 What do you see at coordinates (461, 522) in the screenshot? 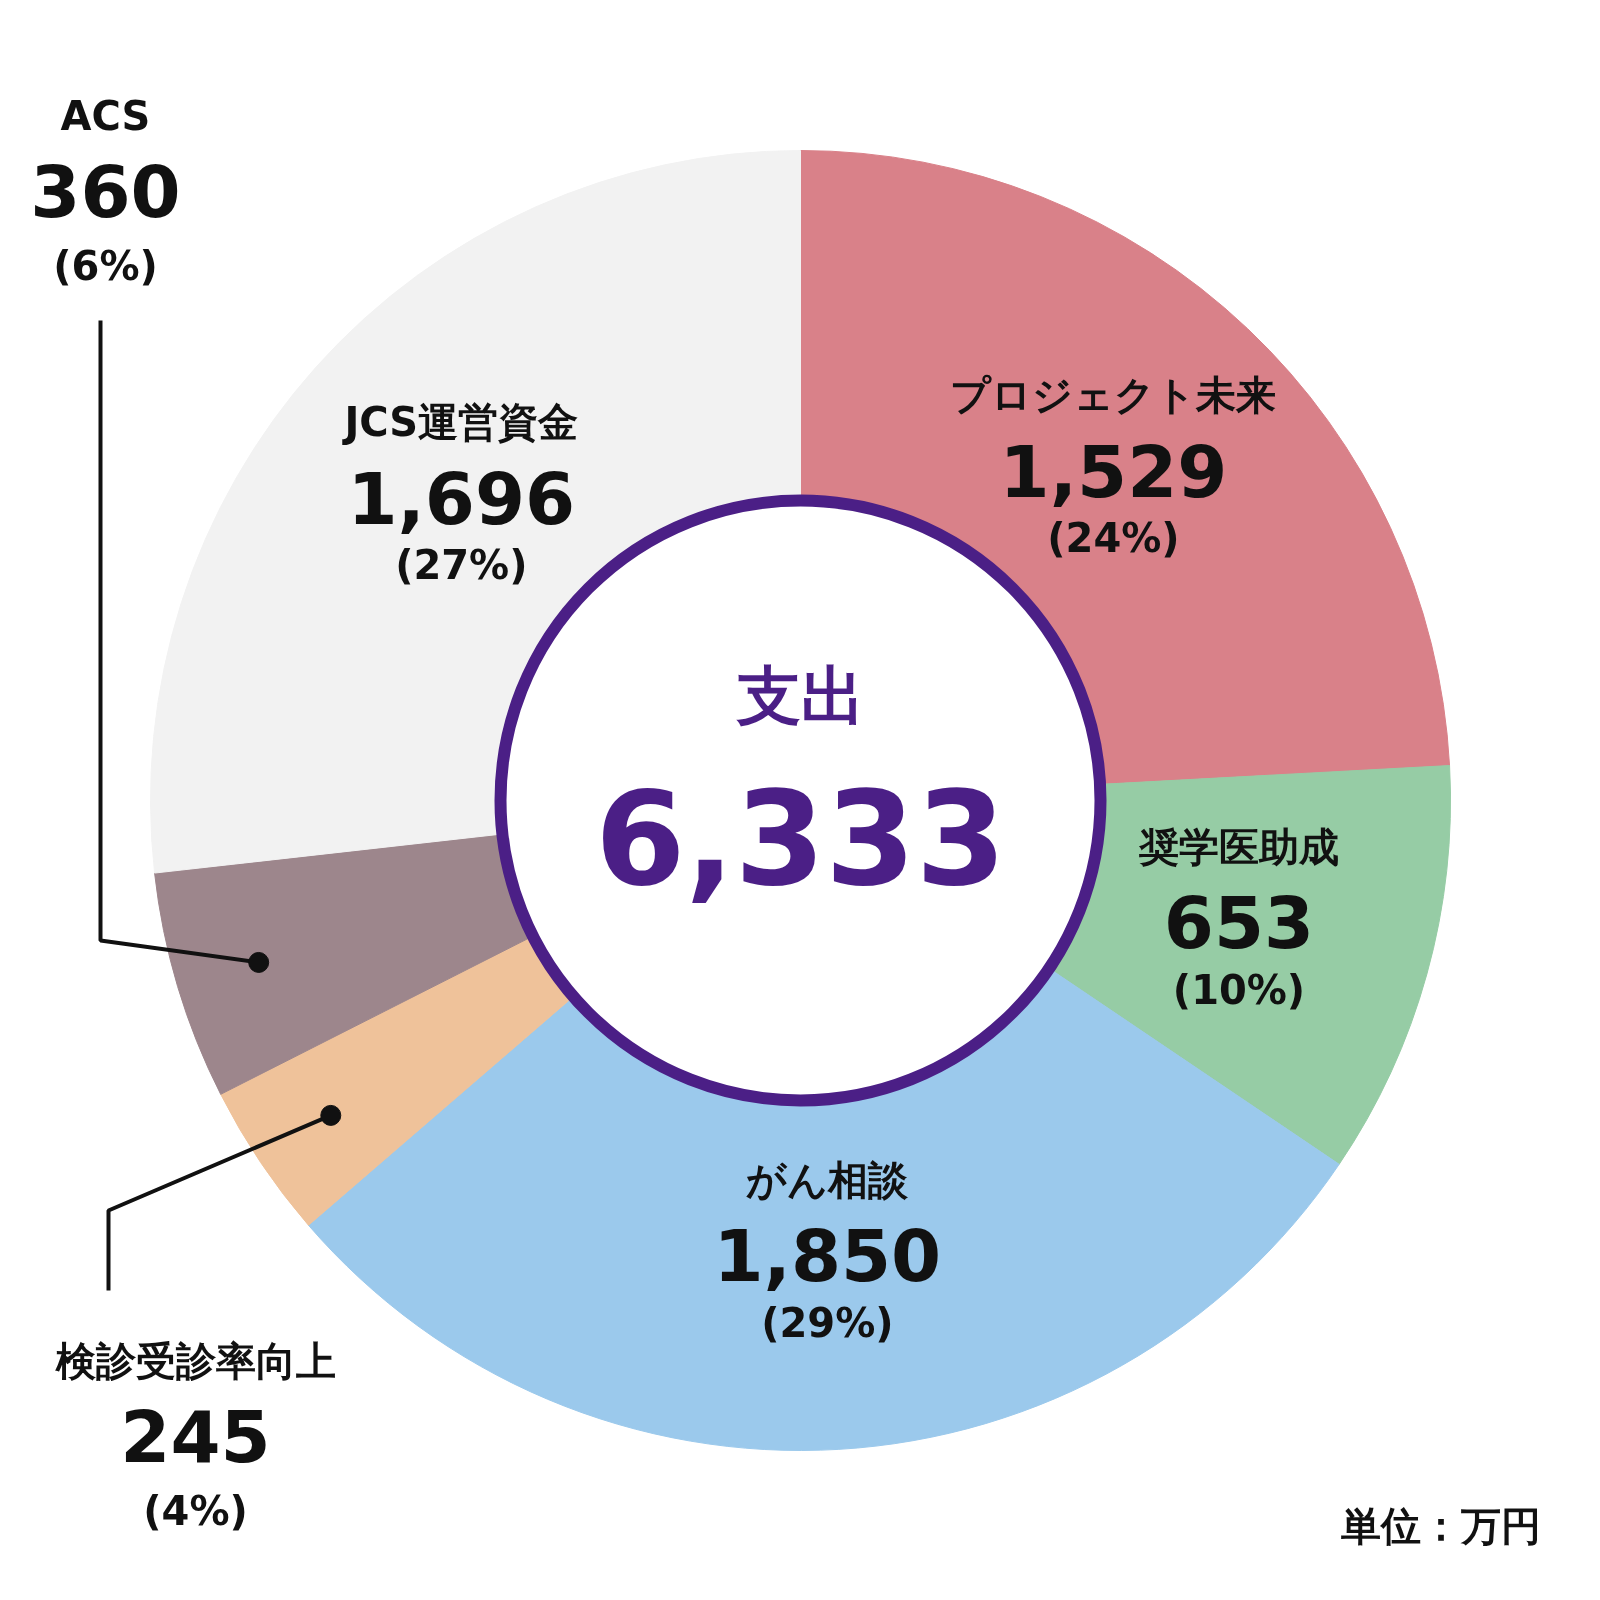
I see `data-label: 1,696 (27%)` at bounding box center [461, 522].